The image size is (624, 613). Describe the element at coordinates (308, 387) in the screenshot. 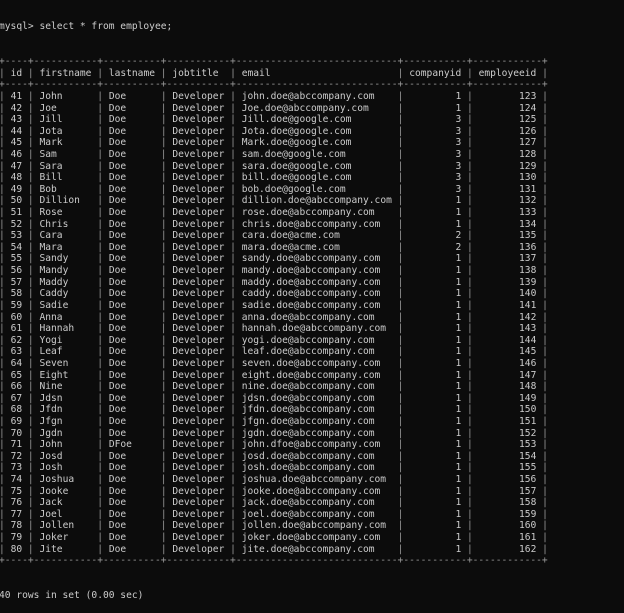

I see `cell-email: nine.doe@abccompany.com` at that location.